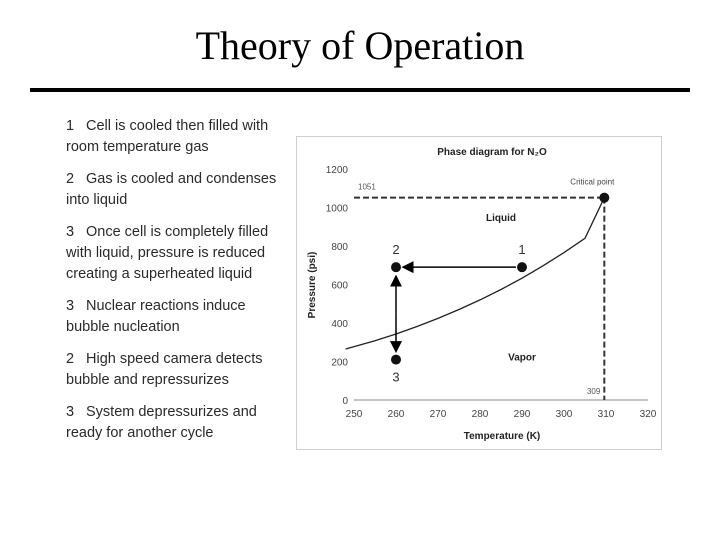 The width and height of the screenshot is (720, 540). I want to click on critical-point-marker, so click(604, 197).